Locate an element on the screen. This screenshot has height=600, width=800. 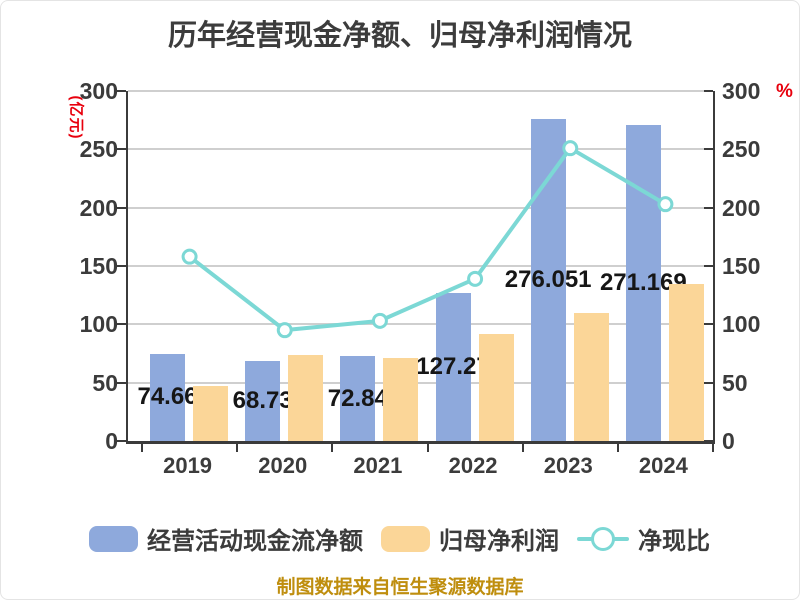
legend-item-netcash-ratio: 净现比 is located at coordinates (643, 538).